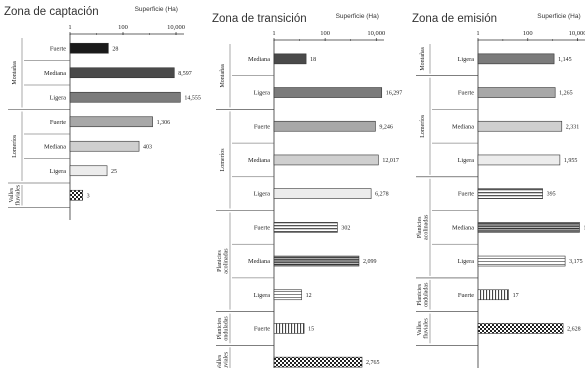  What do you see at coordinates (192, 98) in the screenshot?
I see `bar-value-label: 14,555` at bounding box center [192, 98].